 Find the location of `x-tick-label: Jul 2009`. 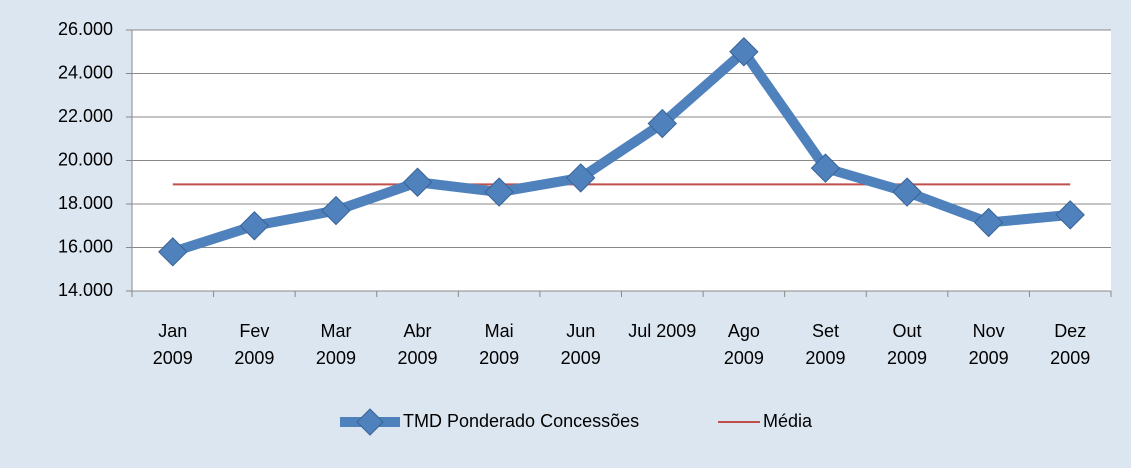

x-tick-label: Jul 2009 is located at coordinates (662, 331).